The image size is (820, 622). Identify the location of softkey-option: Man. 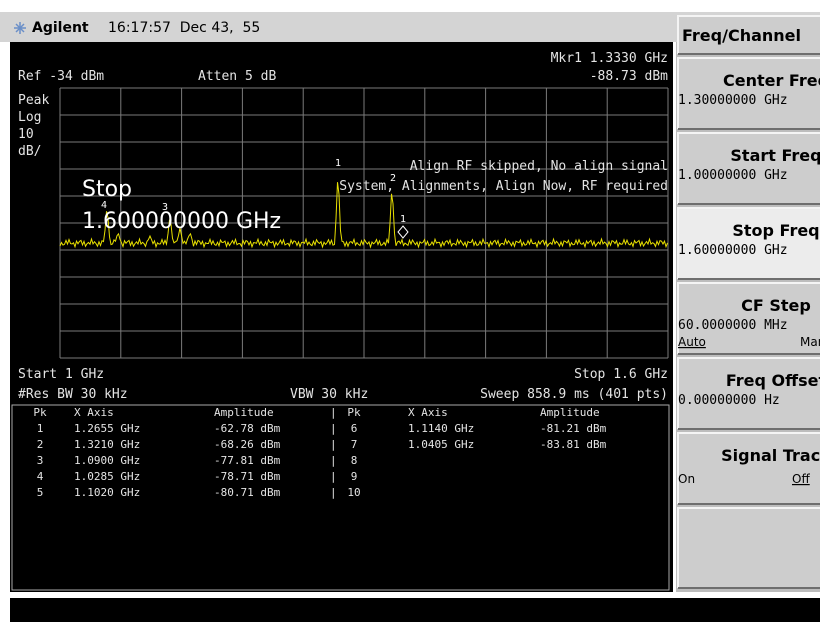
(810, 342).